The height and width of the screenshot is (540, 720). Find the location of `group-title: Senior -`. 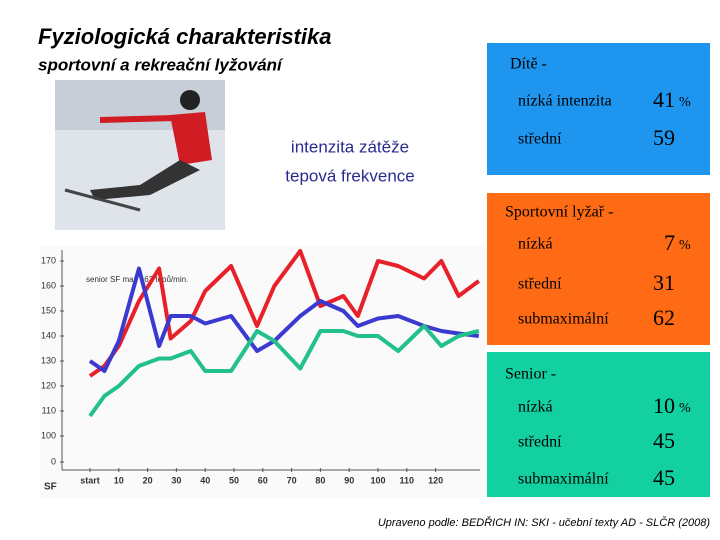

group-title: Senior - is located at coordinates (530, 374).